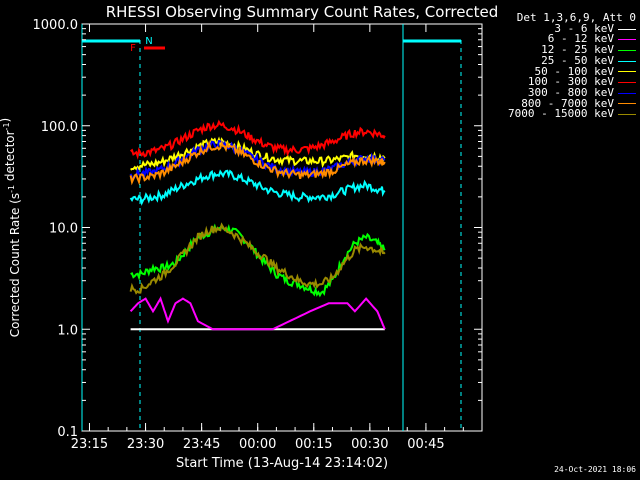 This screenshot has height=480, width=640. I want to click on legend-entry: 50 - 100 keV, so click(561, 71).